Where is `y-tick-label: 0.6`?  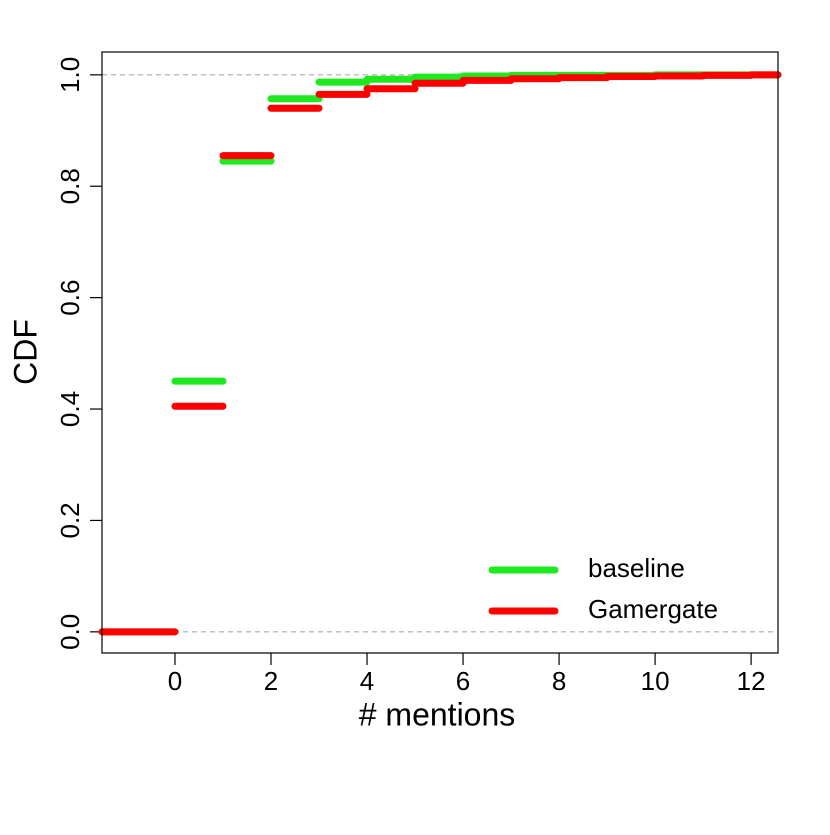 y-tick-label: 0.6 is located at coordinates (70, 298).